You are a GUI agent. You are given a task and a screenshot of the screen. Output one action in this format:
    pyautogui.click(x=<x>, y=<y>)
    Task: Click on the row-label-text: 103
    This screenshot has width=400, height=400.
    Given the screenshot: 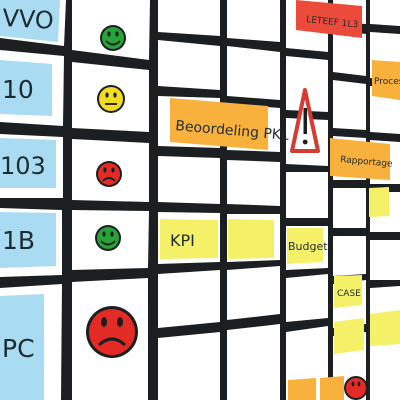 What is the action you would take?
    pyautogui.click(x=23, y=166)
    